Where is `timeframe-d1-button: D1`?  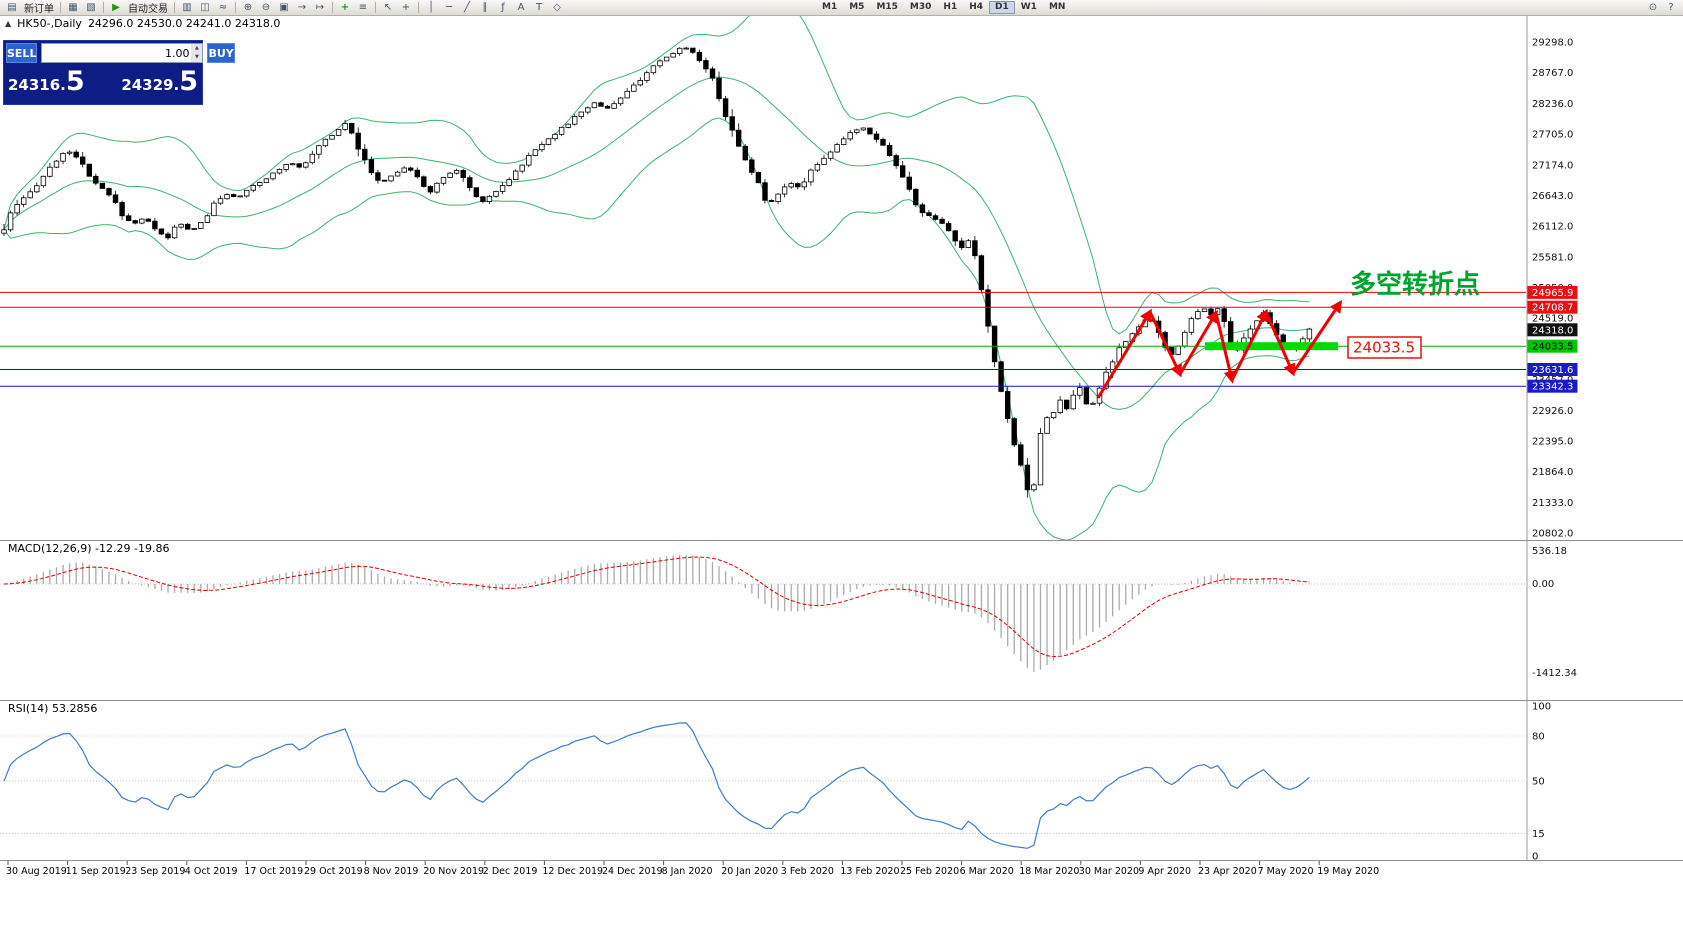 timeframe-d1-button: D1 is located at coordinates (1002, 7).